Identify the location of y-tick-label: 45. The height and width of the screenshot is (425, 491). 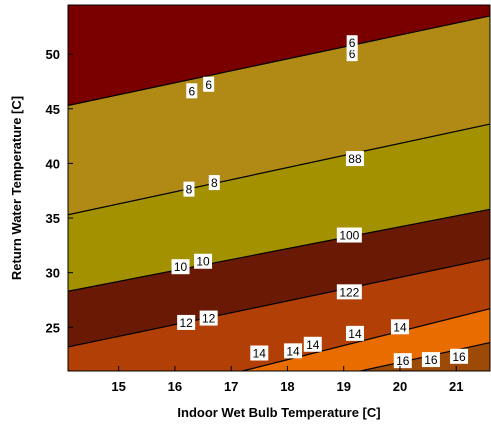
(53, 109).